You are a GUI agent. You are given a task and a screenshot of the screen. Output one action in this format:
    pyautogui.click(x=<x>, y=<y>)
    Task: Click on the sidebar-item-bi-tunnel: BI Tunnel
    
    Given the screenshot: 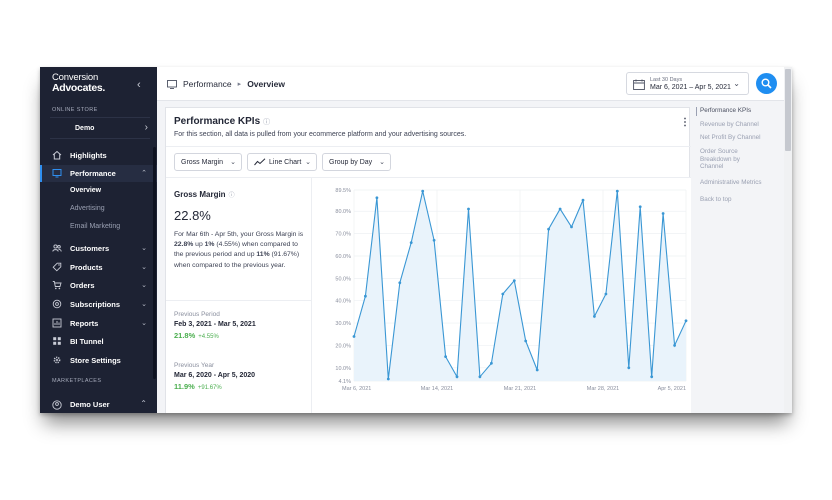 What is the action you would take?
    pyautogui.click(x=98, y=341)
    